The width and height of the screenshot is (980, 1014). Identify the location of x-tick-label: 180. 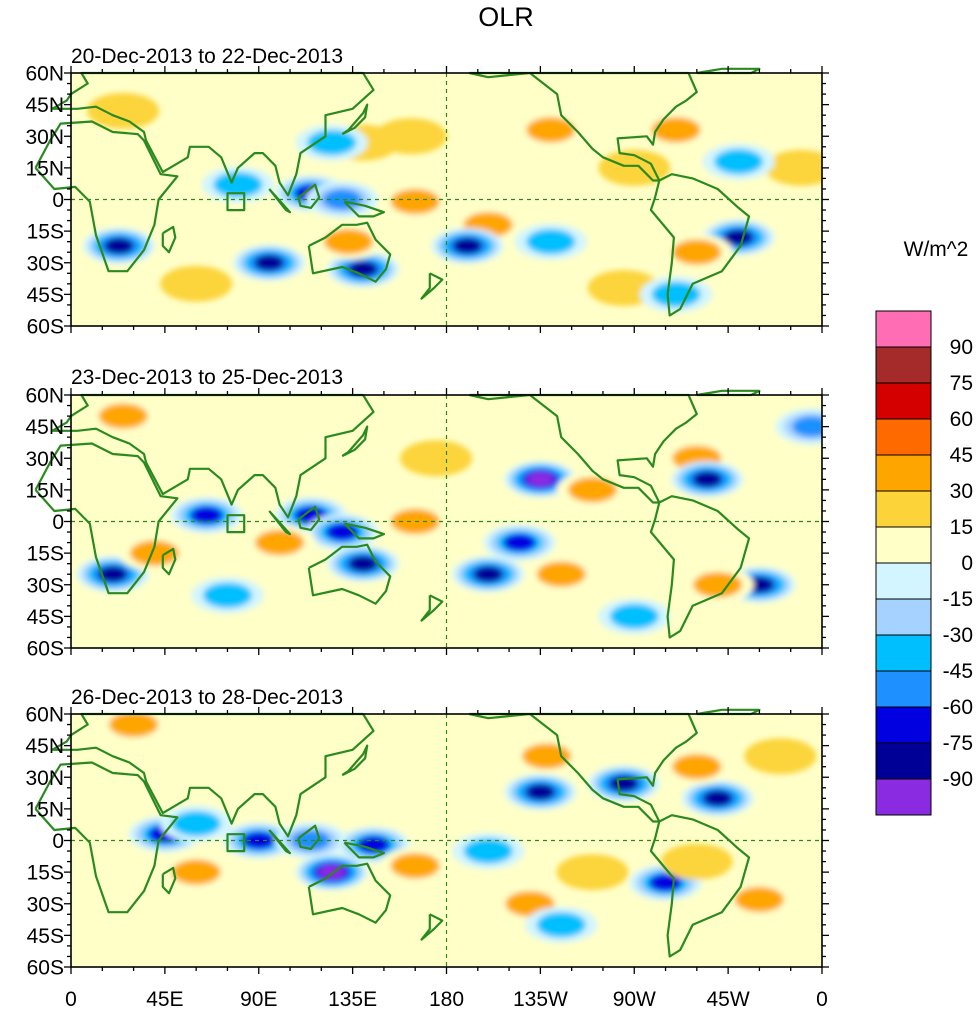
(446, 999).